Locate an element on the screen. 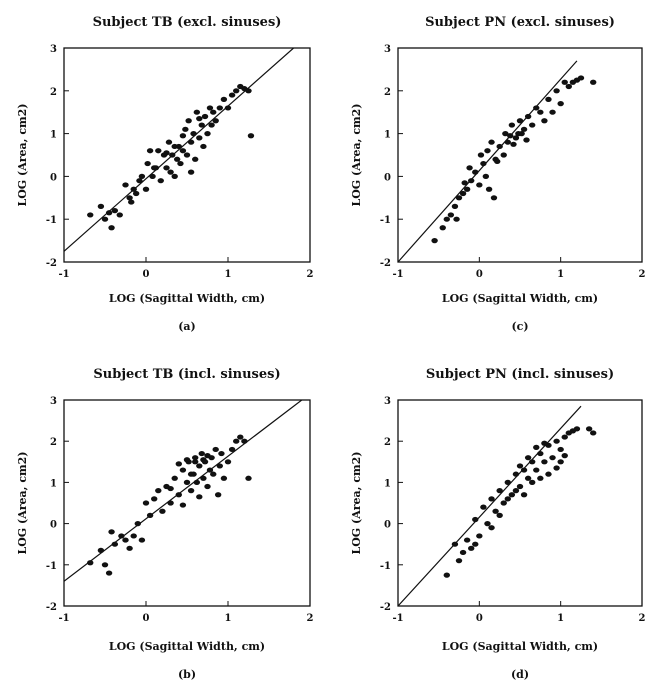  y-tick-label: 1 is located at coordinates (387, 135).